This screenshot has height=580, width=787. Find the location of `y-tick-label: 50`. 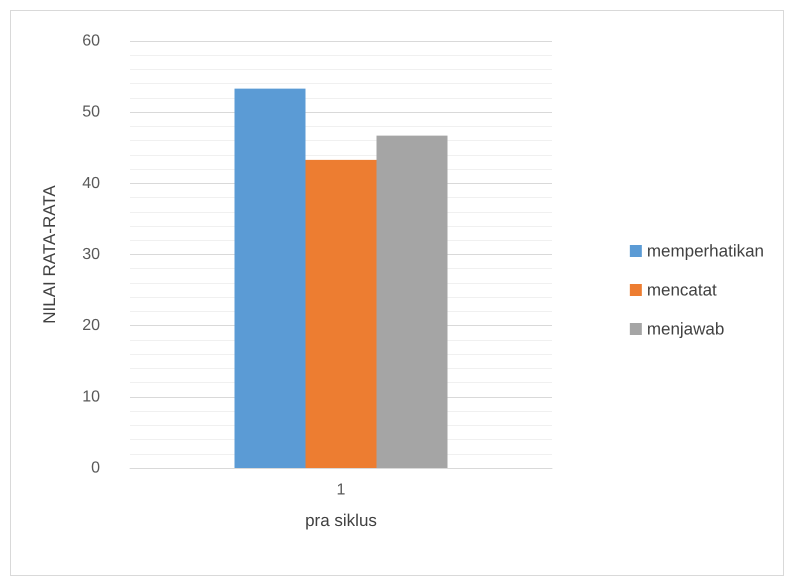

y-tick-label: 50 is located at coordinates (91, 112).